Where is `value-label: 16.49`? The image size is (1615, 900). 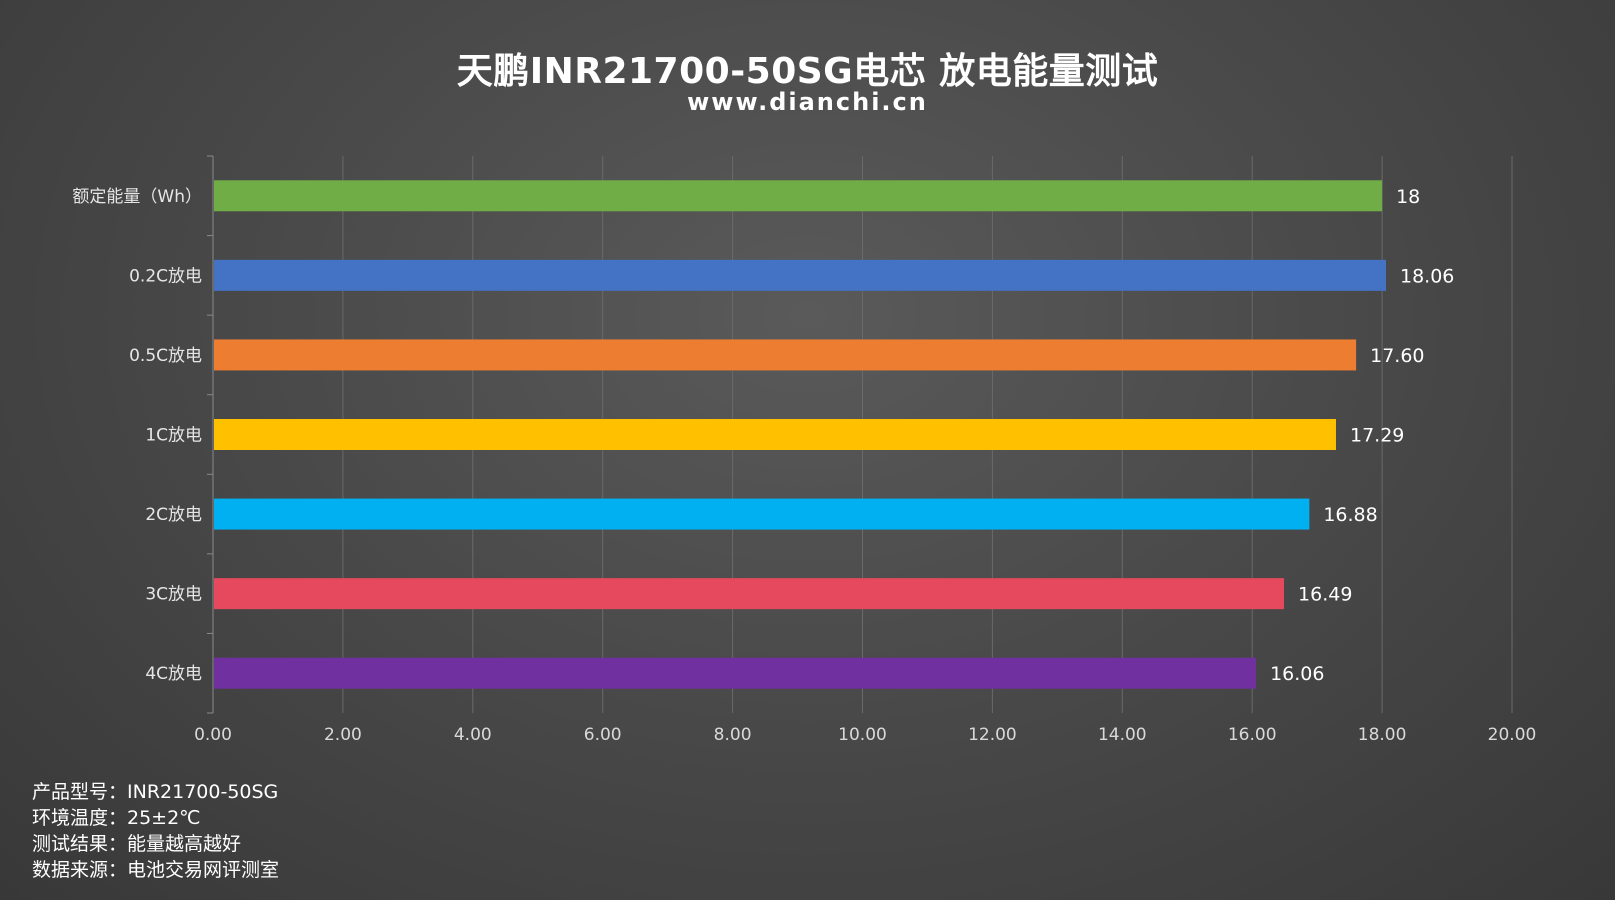 value-label: 16.49 is located at coordinates (1325, 595).